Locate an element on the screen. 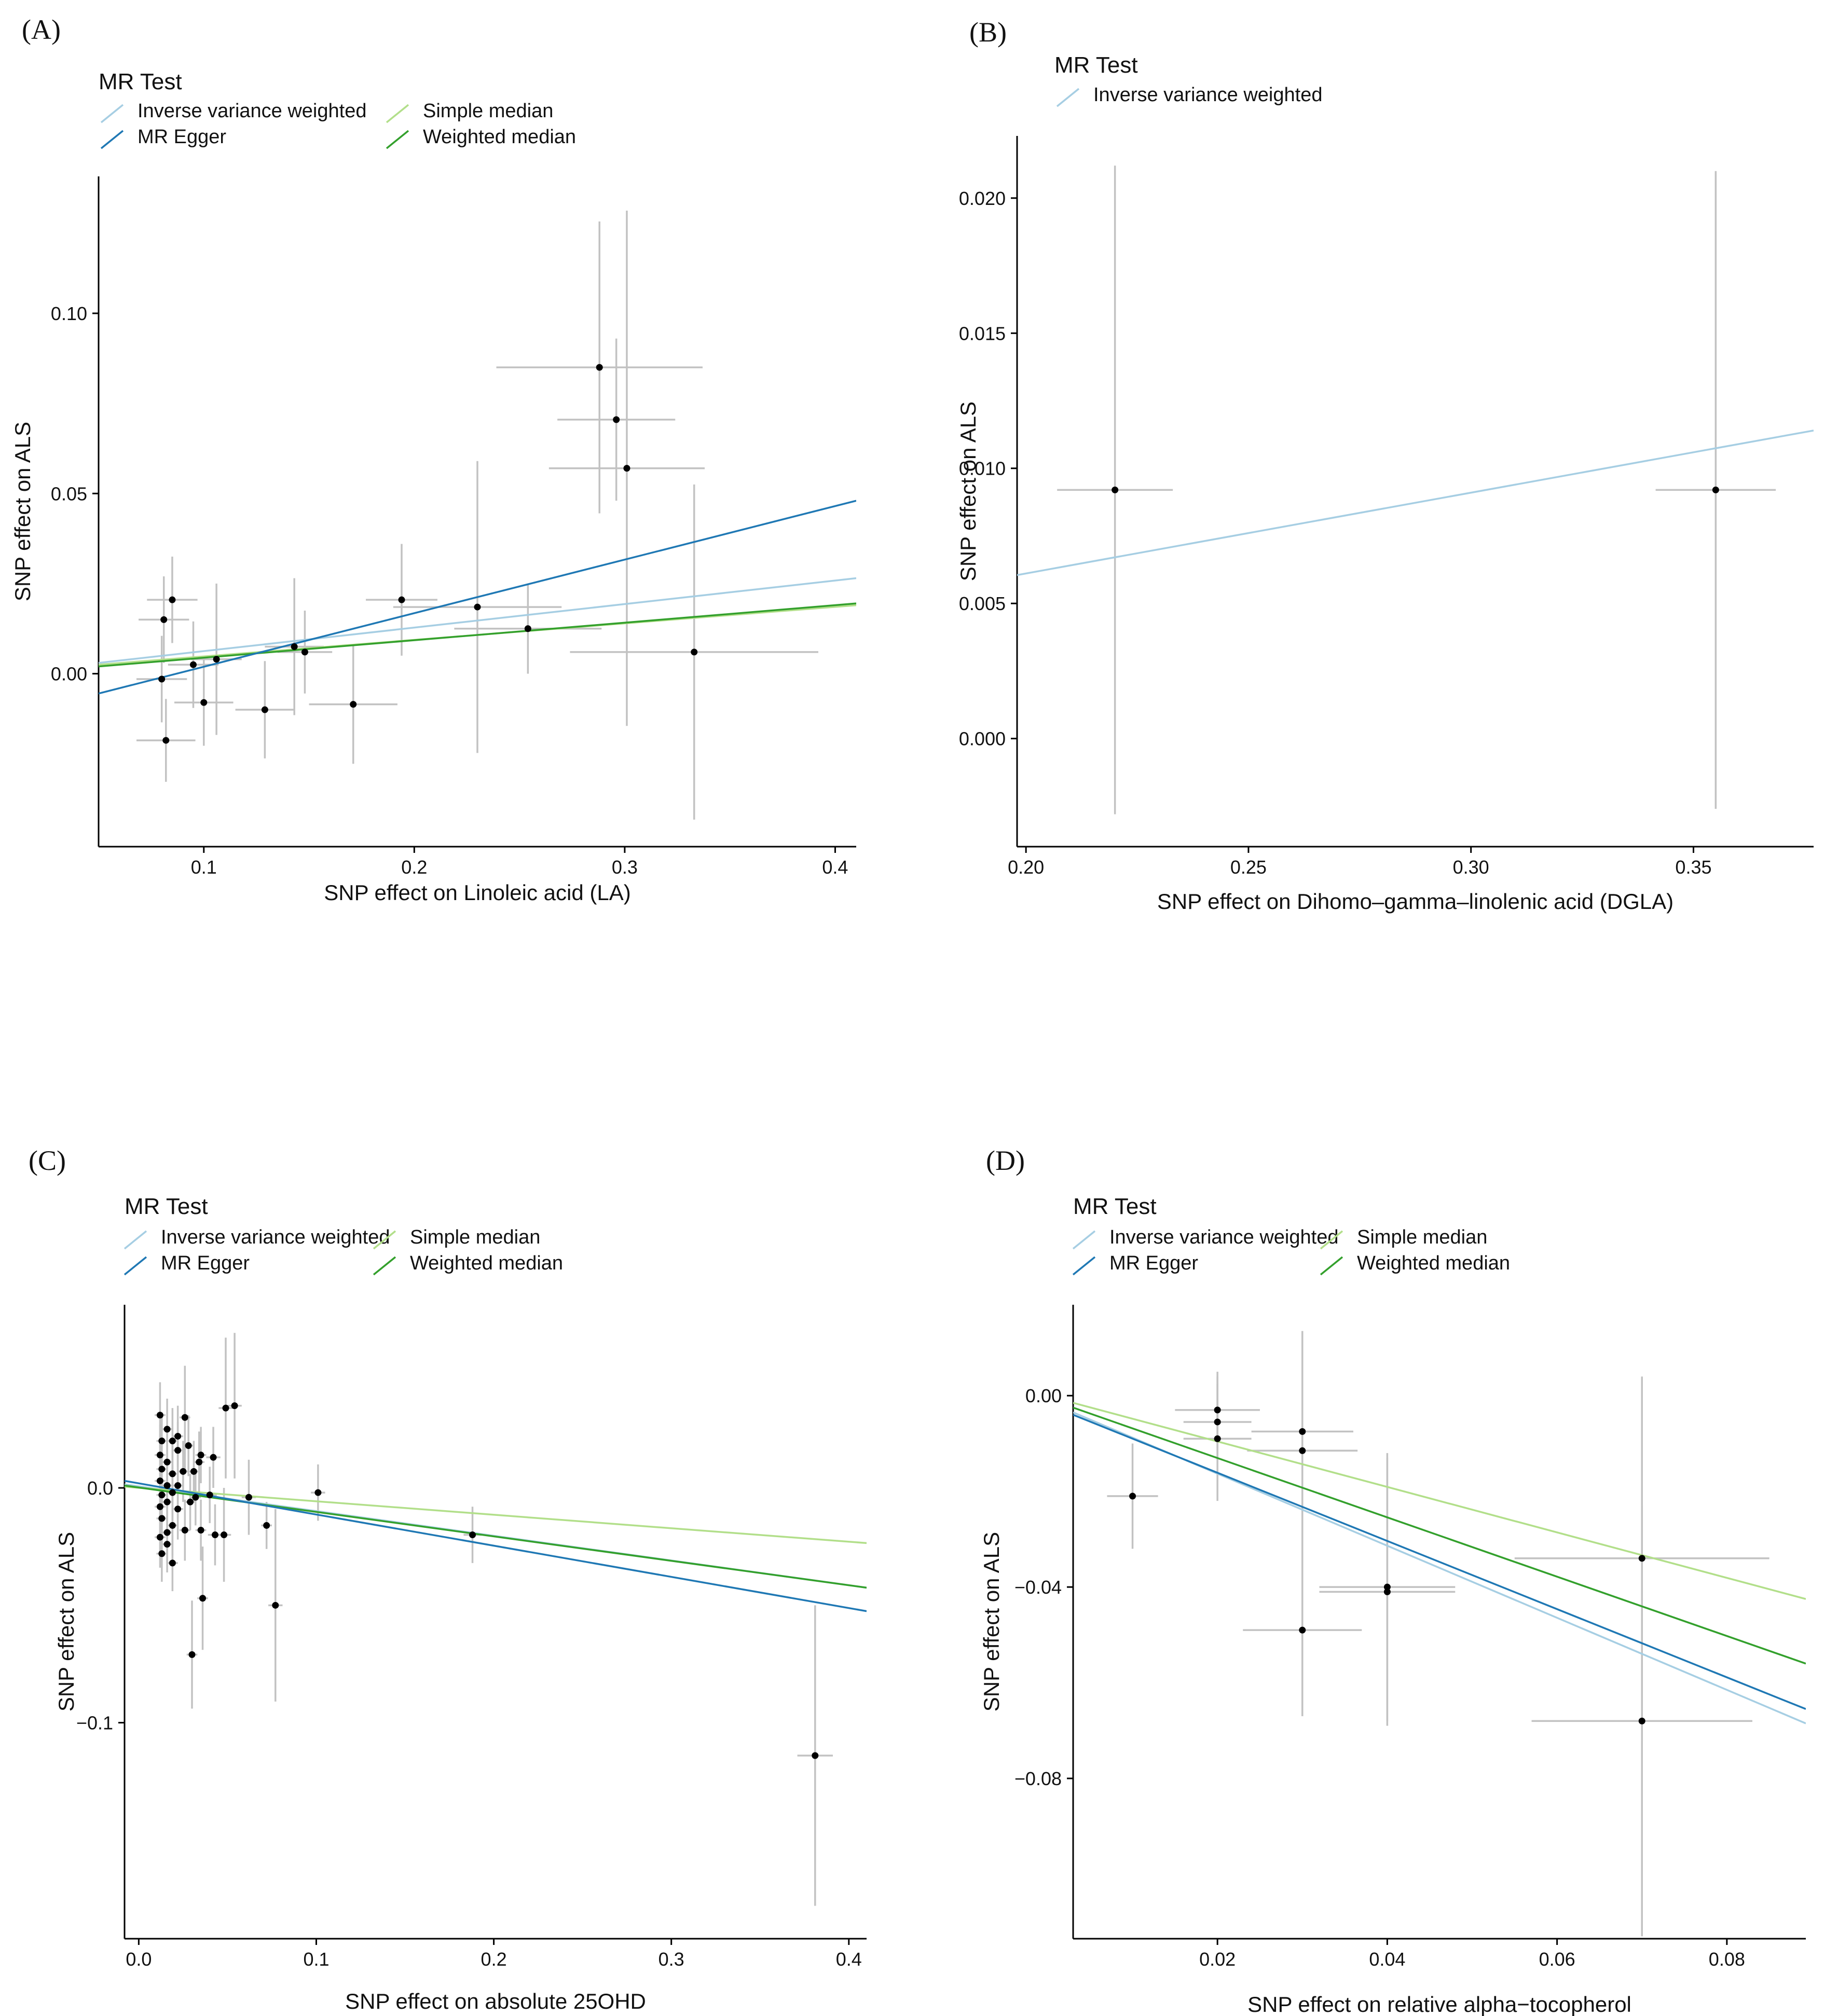 The image size is (1838, 2016). x-tick-label: 0.30 is located at coordinates (1471, 867).